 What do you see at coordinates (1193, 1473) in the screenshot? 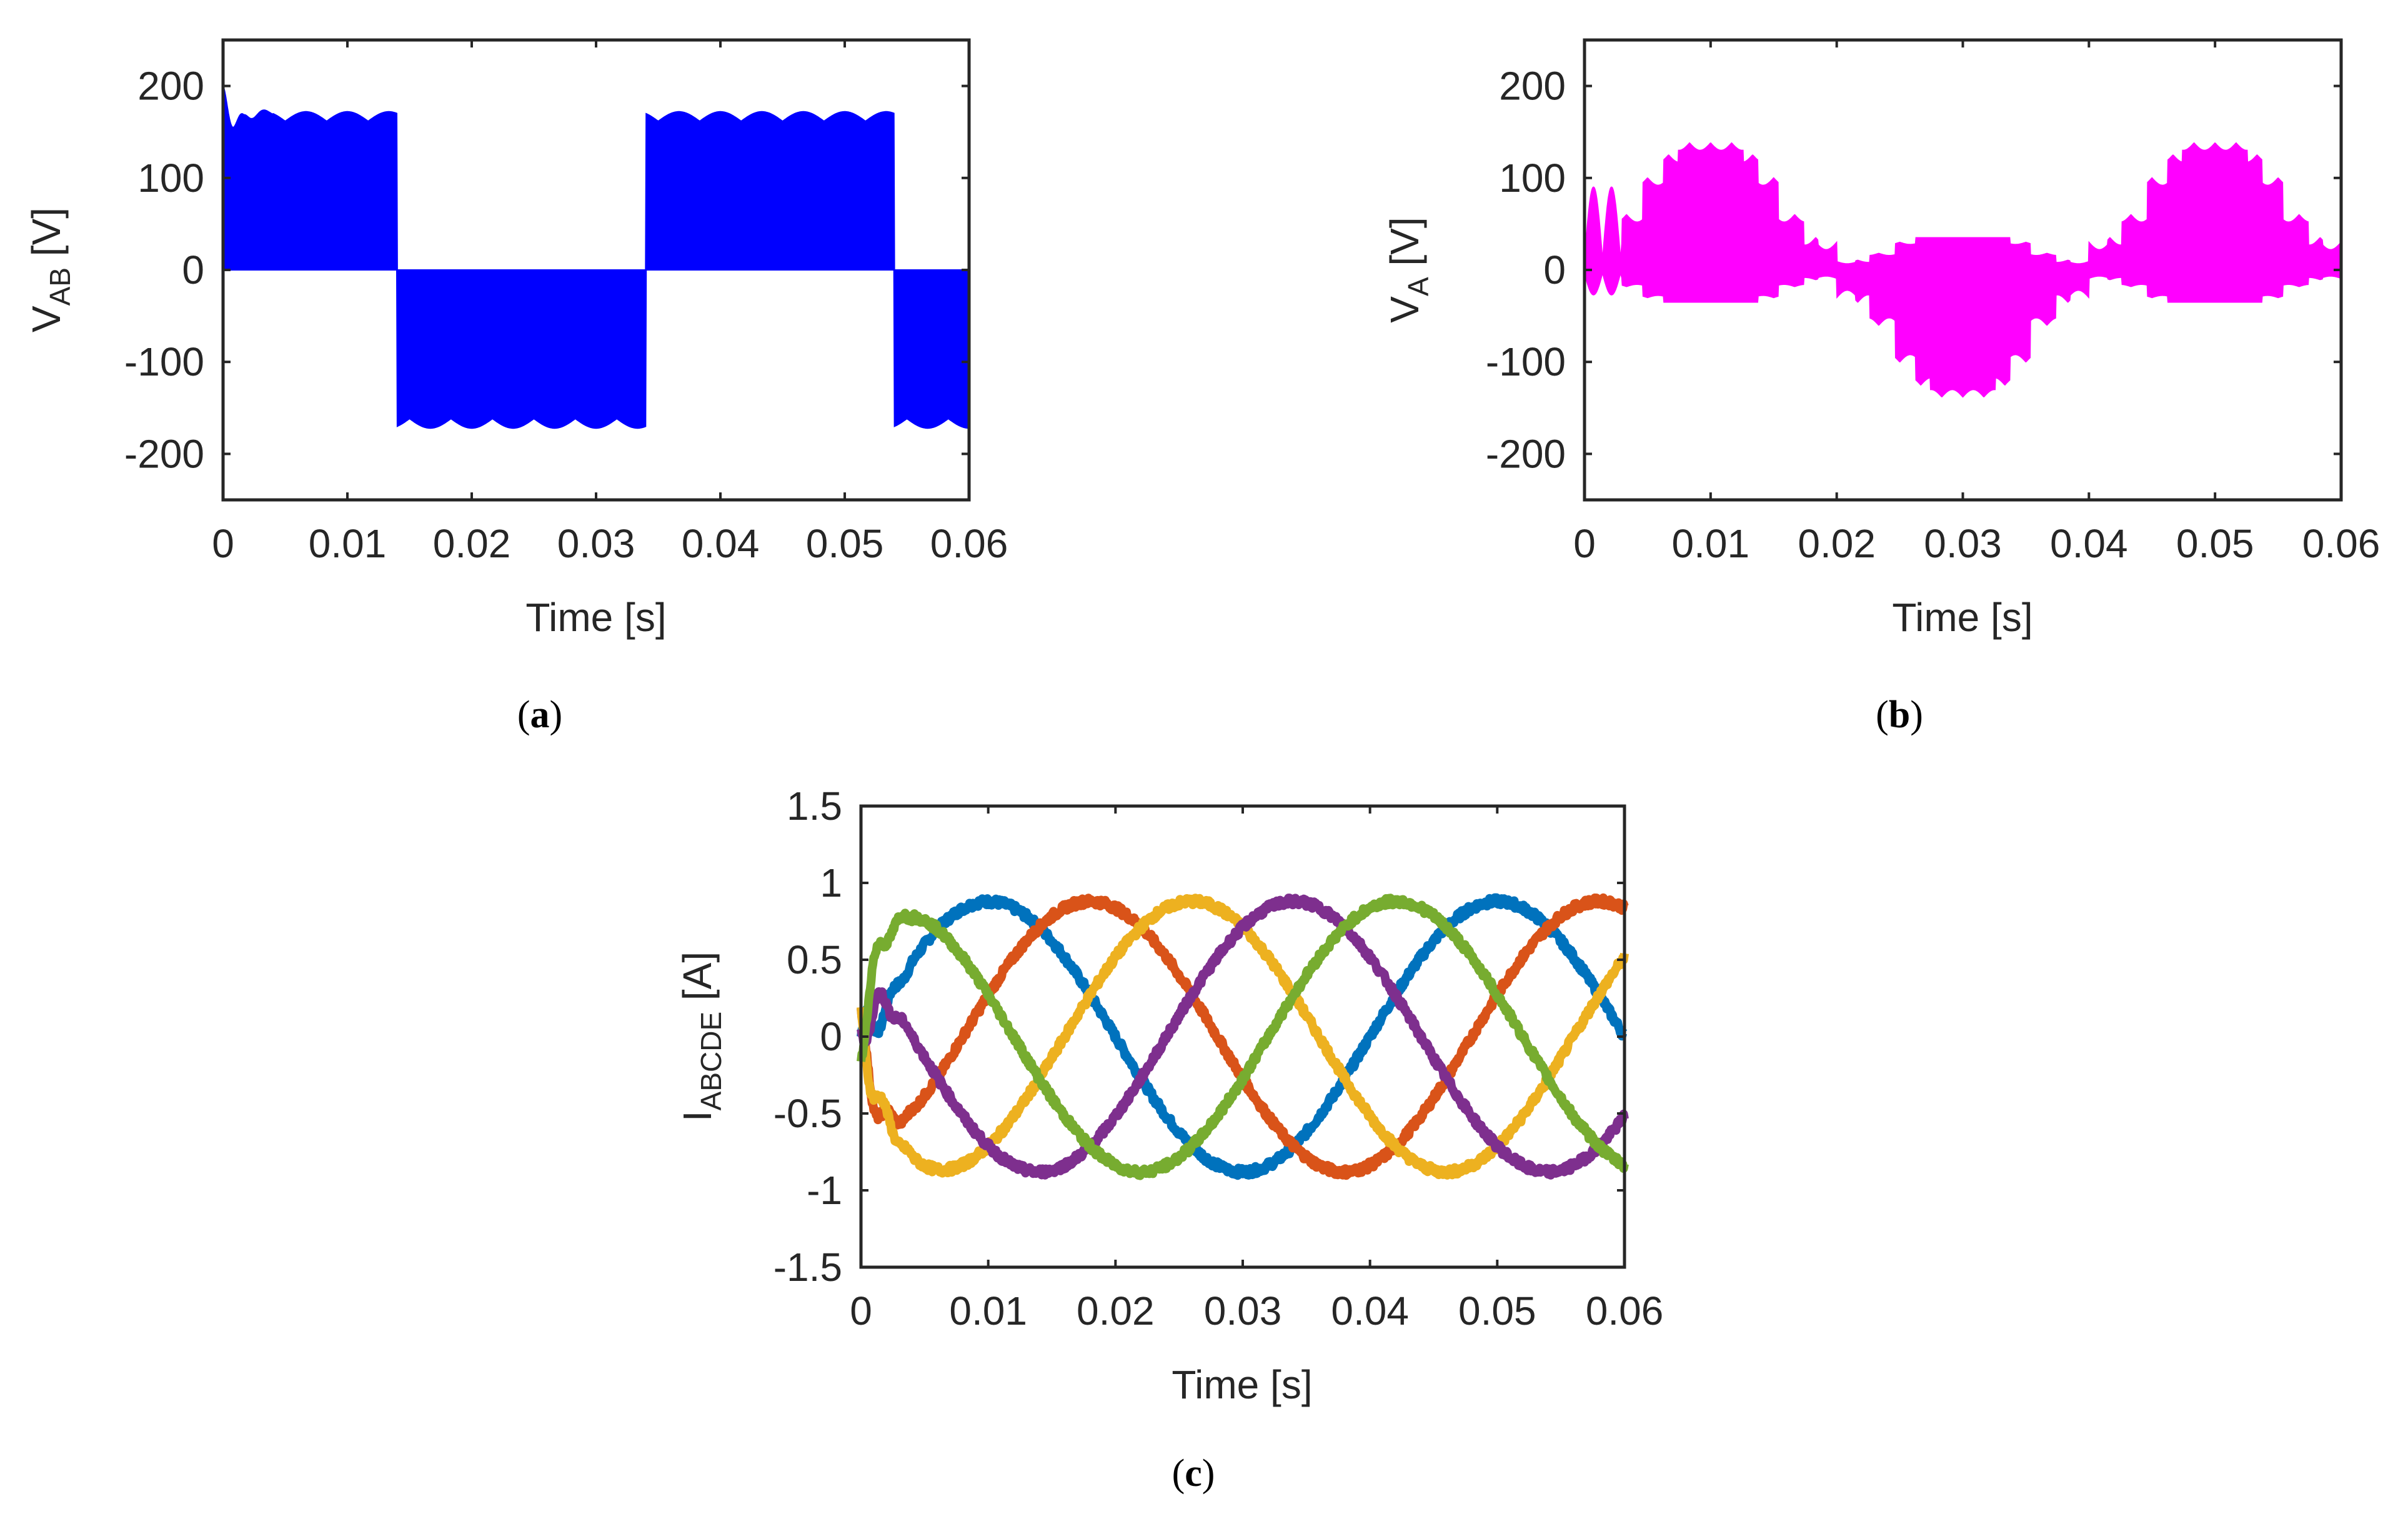
I see `panel-caption-c: (c)` at bounding box center [1193, 1473].